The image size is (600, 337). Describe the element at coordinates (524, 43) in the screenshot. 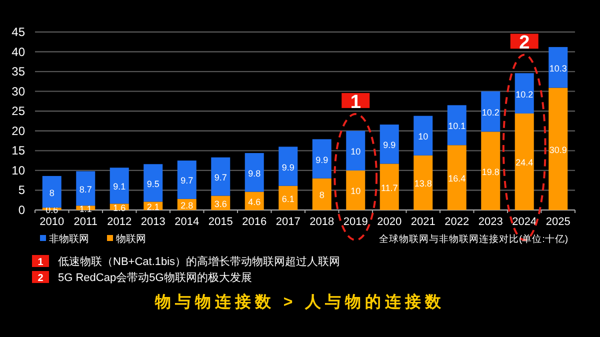

I see `annotation: 2` at that location.